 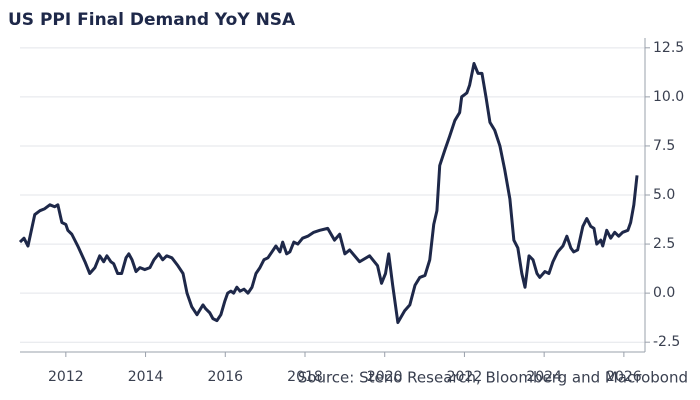 I want to click on y-tick-label: 0.0, so click(x=664, y=293).